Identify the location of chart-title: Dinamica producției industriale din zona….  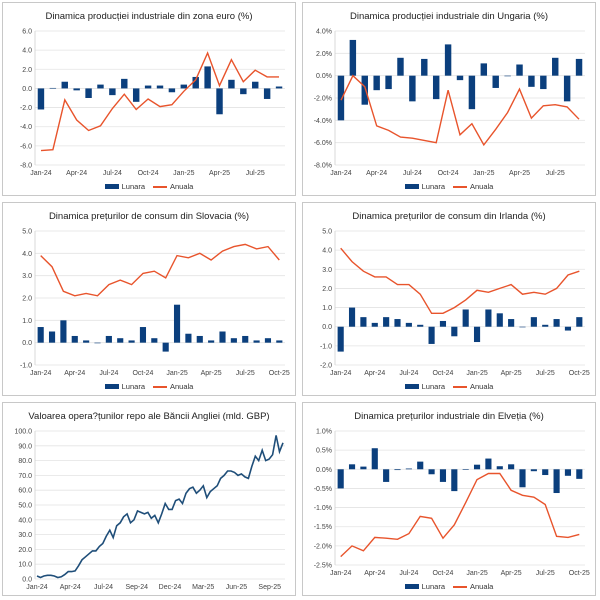
(149, 16).